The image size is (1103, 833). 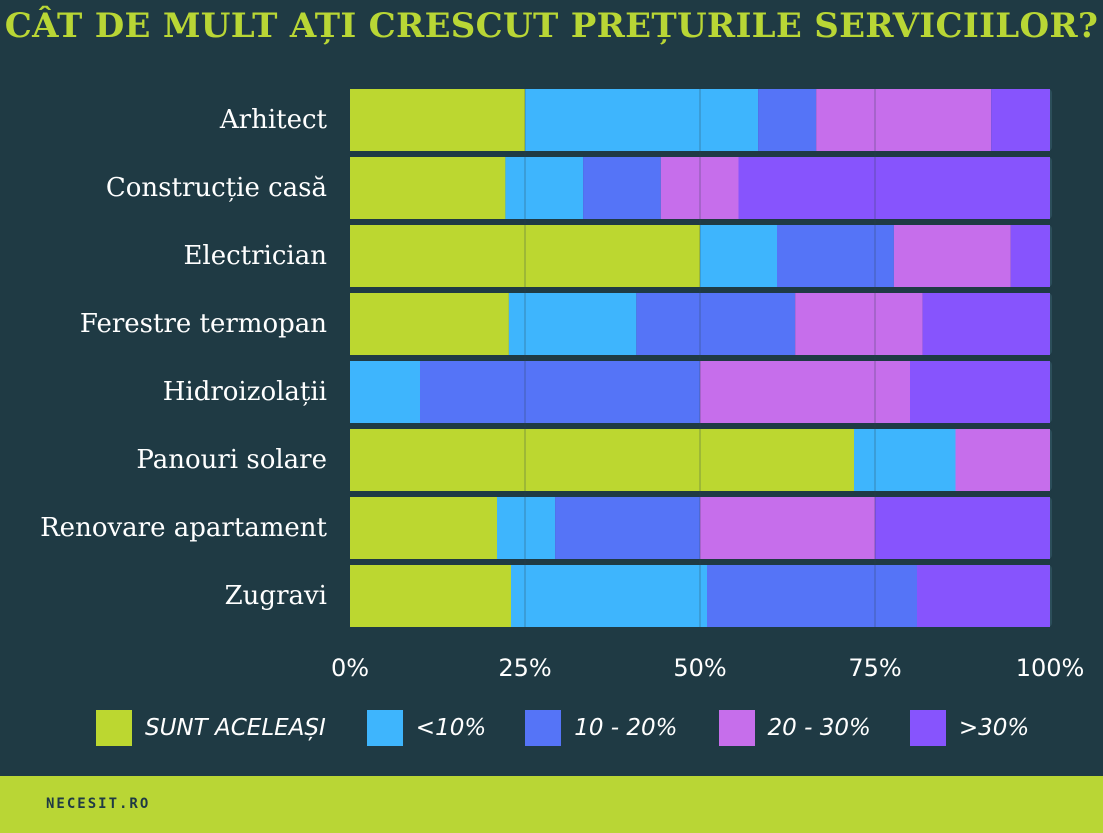 I want to click on bar-segment-s4-r3, so click(x=986, y=324).